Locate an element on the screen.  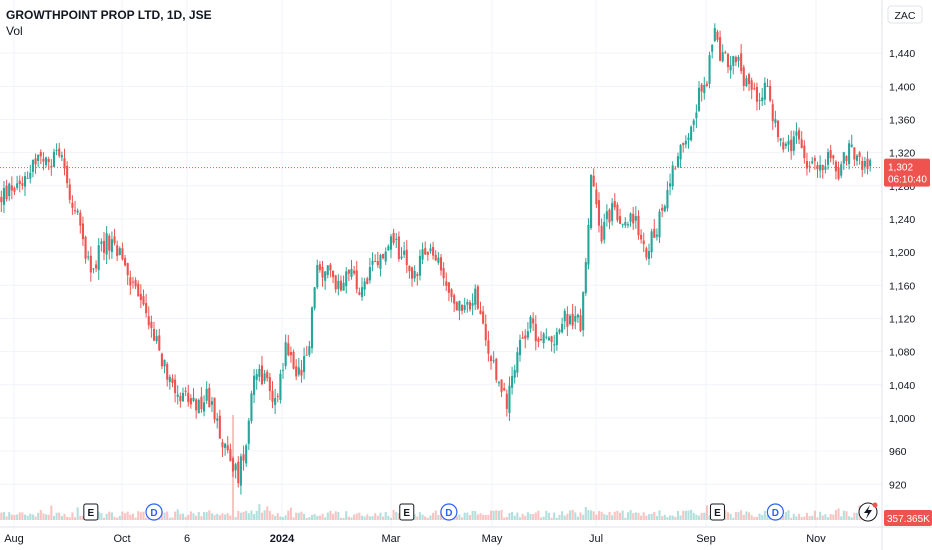
y-tick-label: 920 is located at coordinates (898, 485).